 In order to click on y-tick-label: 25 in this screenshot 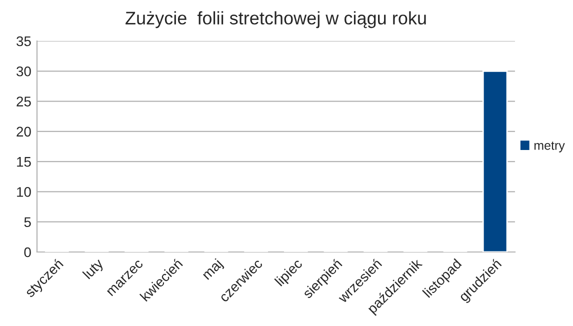, I will do `click(23, 101)`.